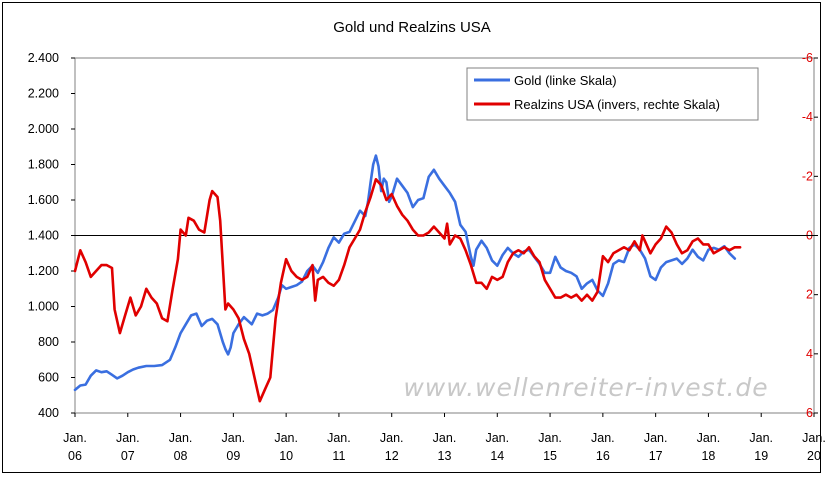 This screenshot has height=477, width=825. Describe the element at coordinates (43, 200) in the screenshot. I see `left-axis-tick-label: 1.600` at that location.